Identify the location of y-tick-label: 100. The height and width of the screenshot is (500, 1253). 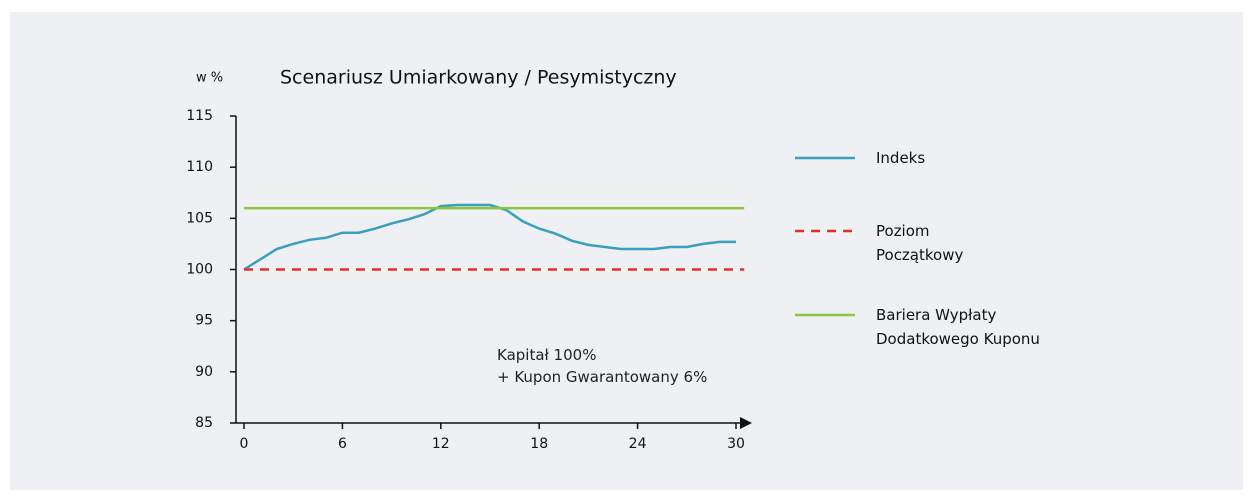
(199, 270).